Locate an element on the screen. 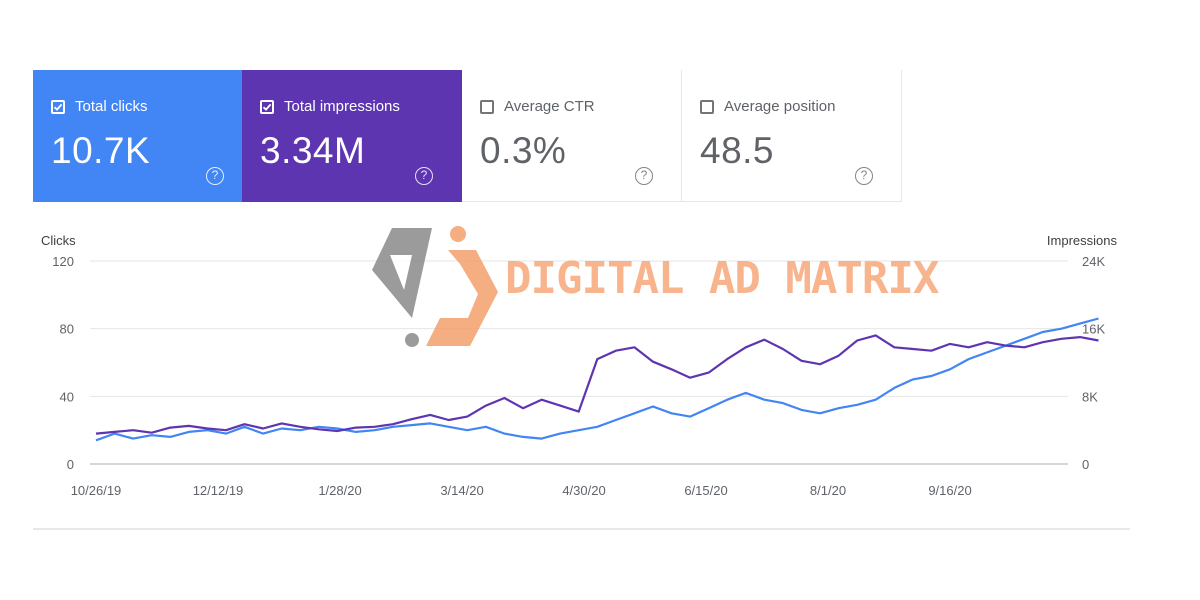 This screenshot has width=1200, height=600. right-tick-label: 0 is located at coordinates (1085, 464).